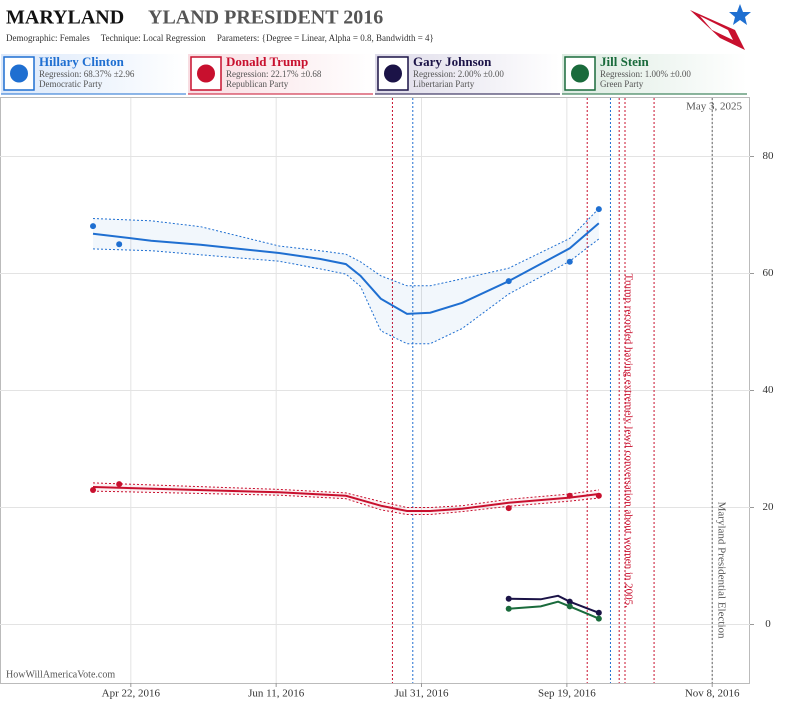  What do you see at coordinates (722, 570) in the screenshot?
I see `annotation: Maryland Presidential Election` at bounding box center [722, 570].